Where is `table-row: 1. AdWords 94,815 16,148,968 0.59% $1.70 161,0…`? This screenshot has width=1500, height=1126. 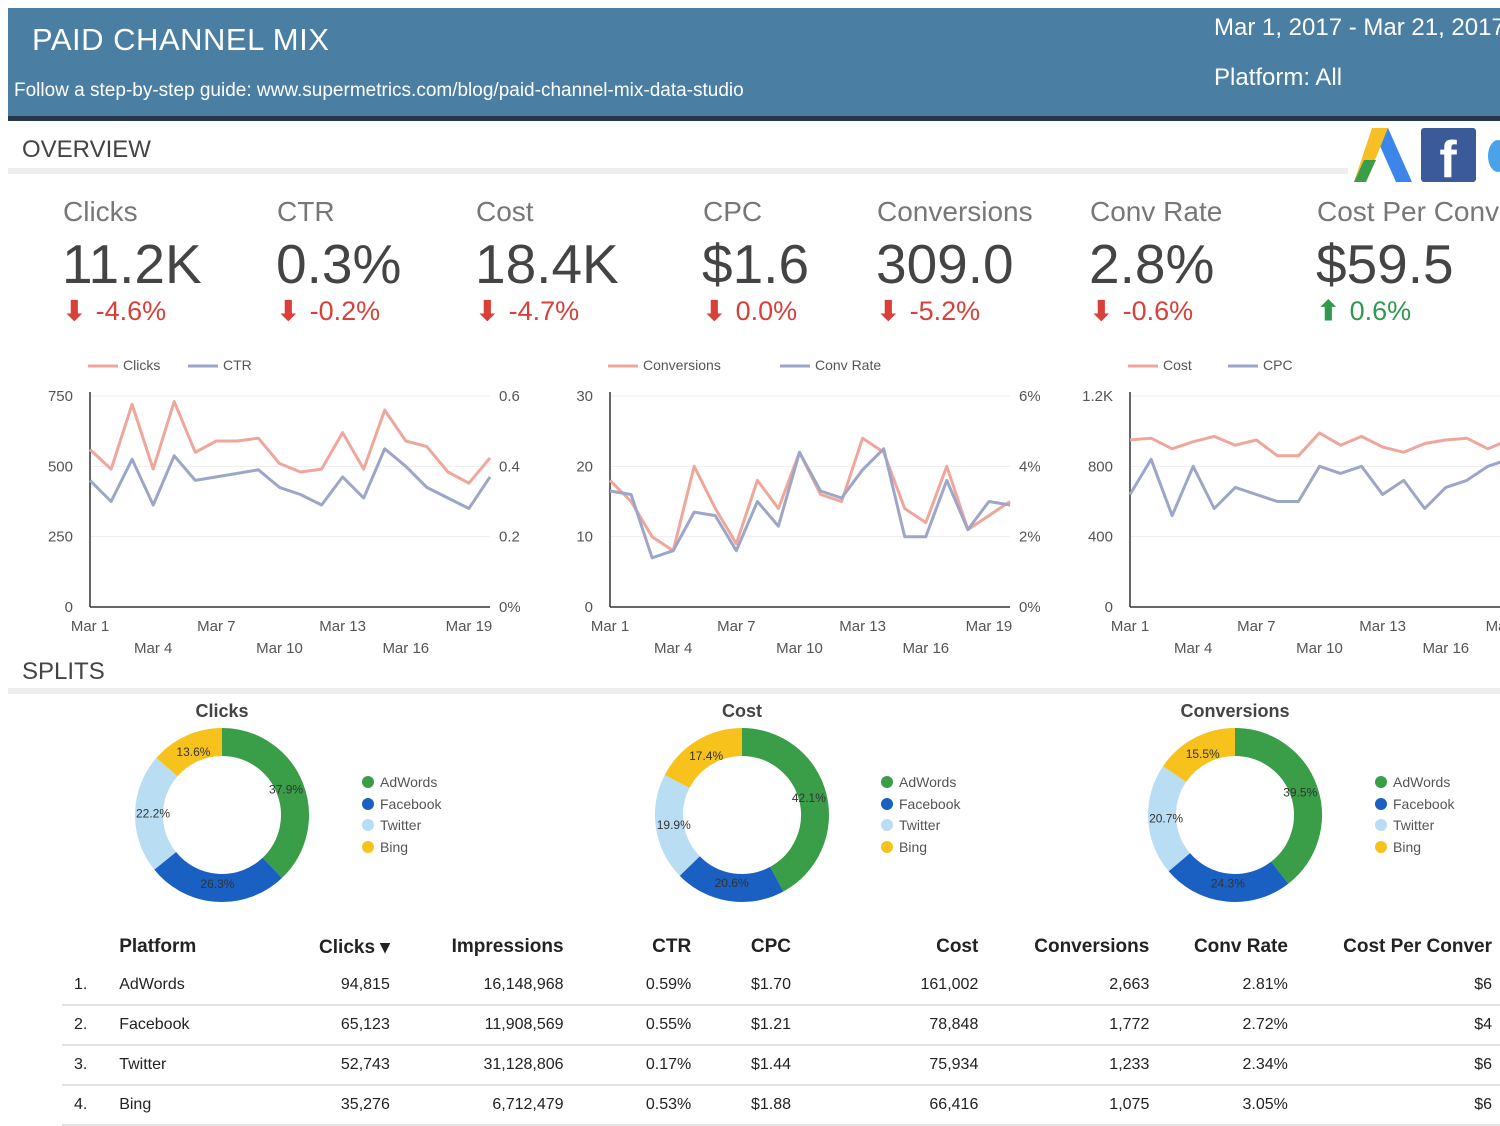
table-row: 1. AdWords 94,815 16,148,968 0.59% $1.70 161,0… is located at coordinates (781, 986).